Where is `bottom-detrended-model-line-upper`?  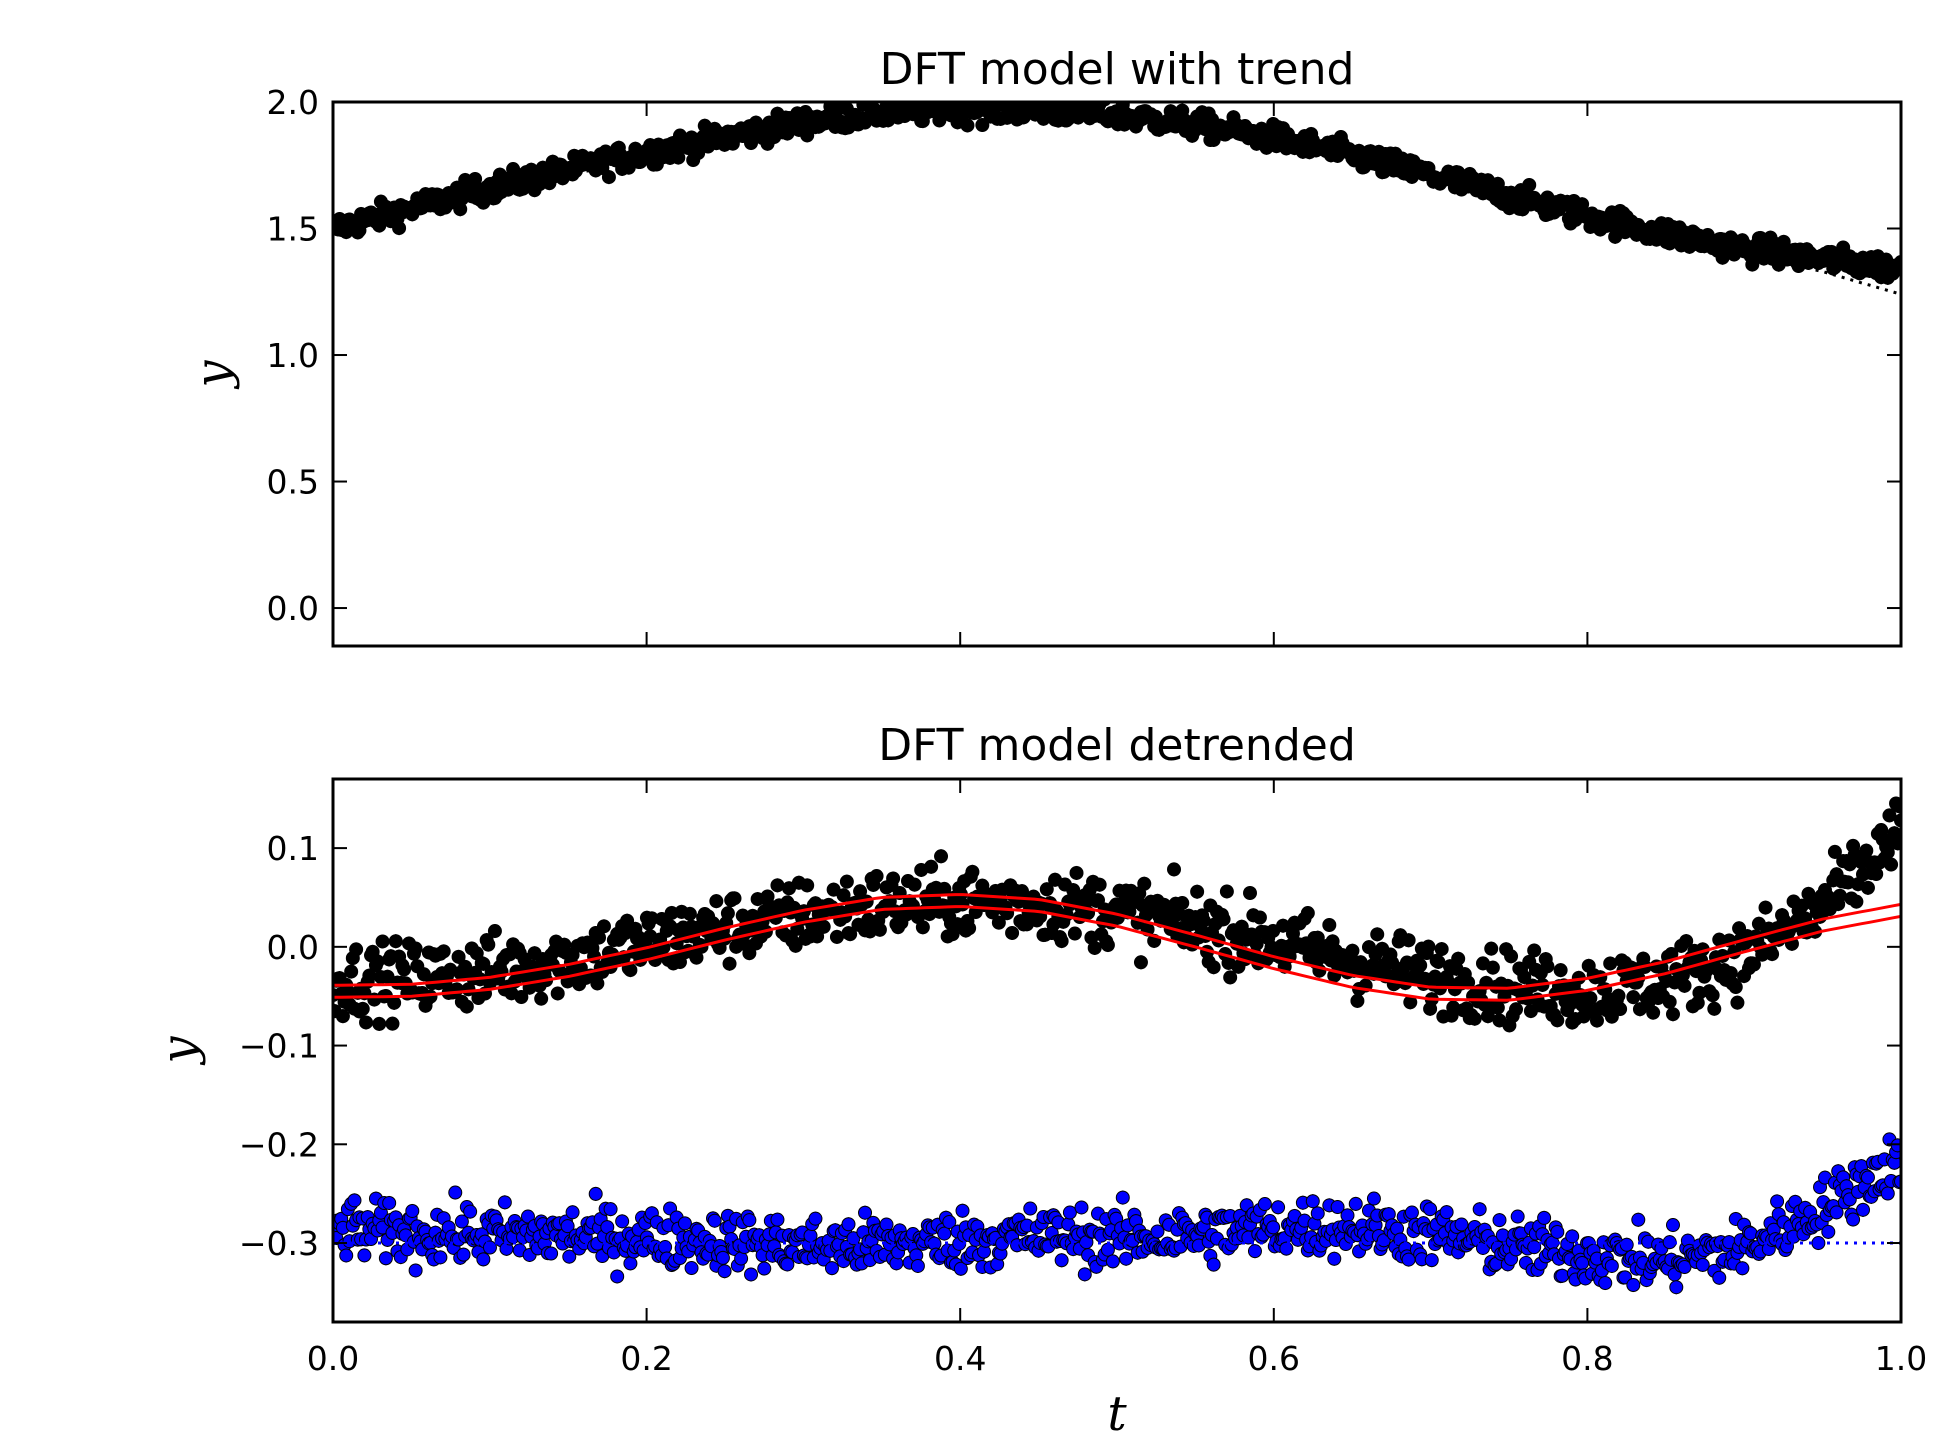 bottom-detrended-model-line-upper is located at coordinates (1117, 941).